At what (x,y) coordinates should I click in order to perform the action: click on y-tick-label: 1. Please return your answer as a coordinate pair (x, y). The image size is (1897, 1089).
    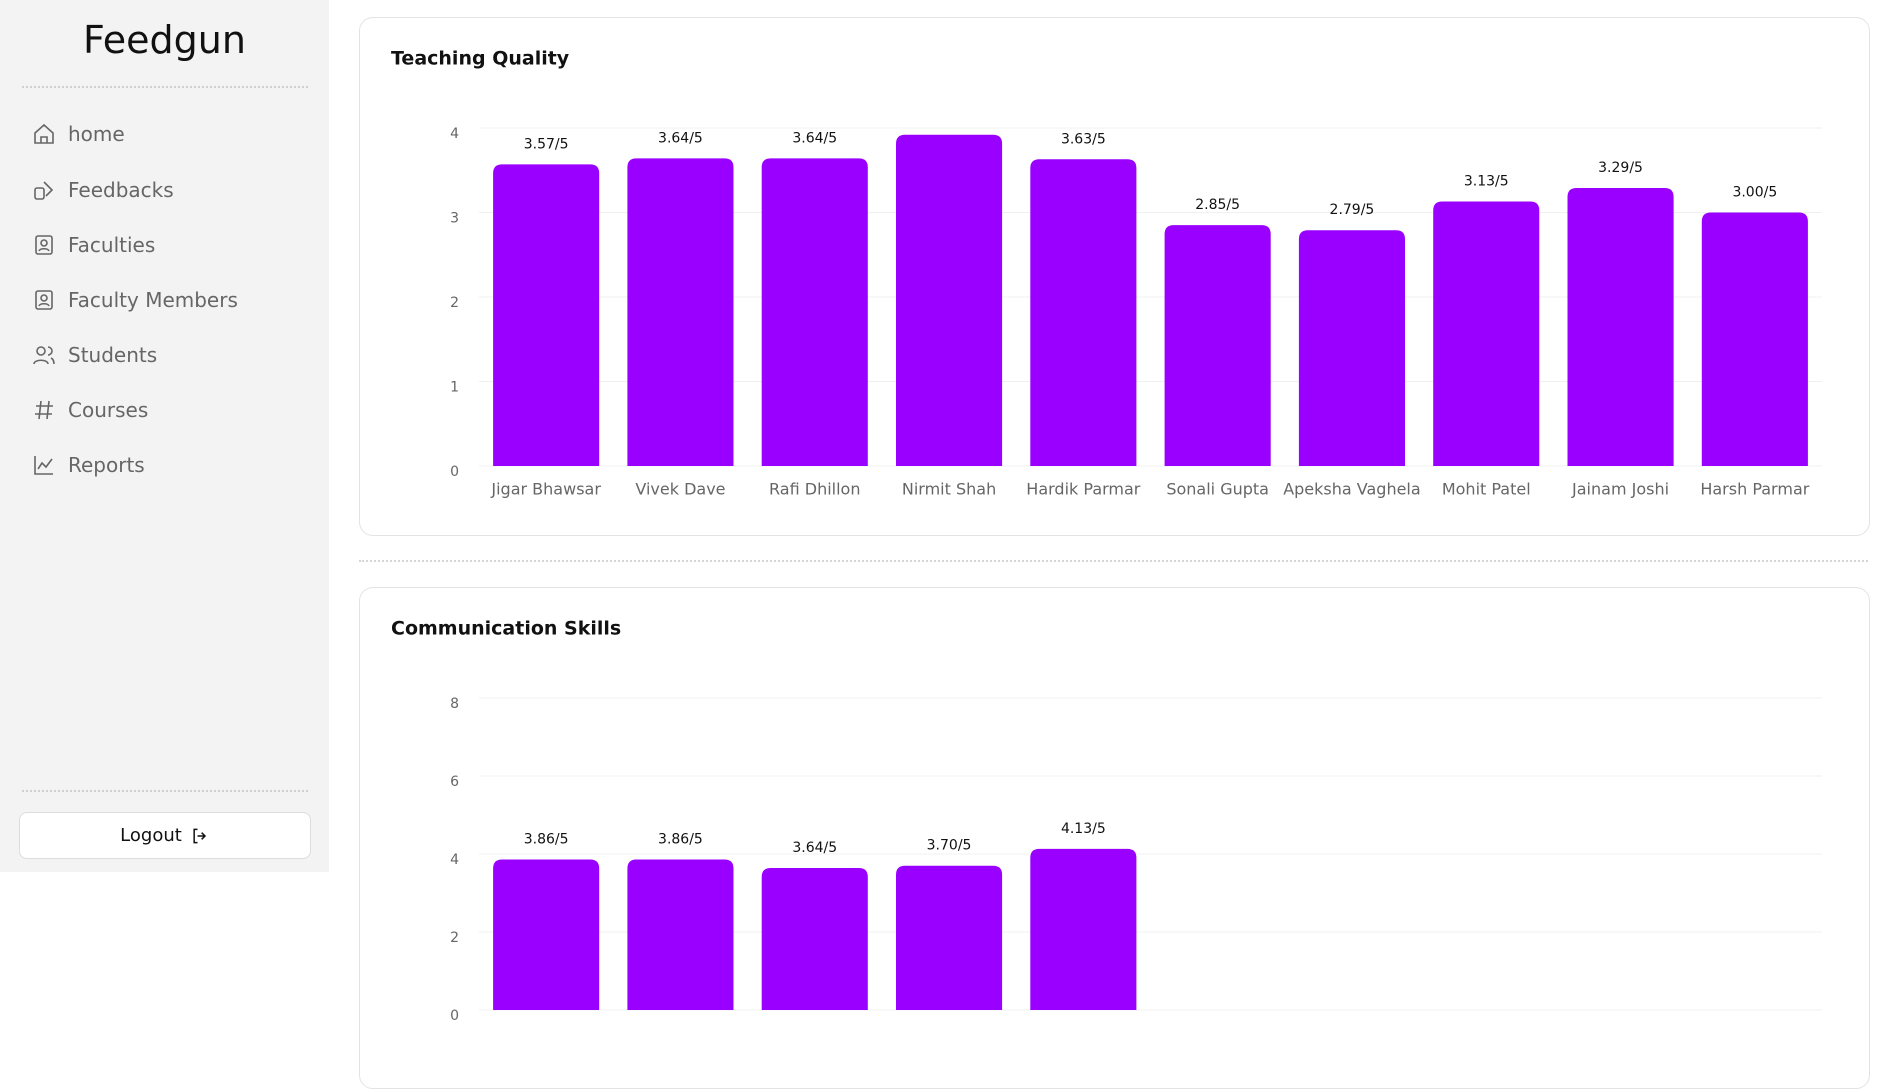
    Looking at the image, I should click on (454, 388).